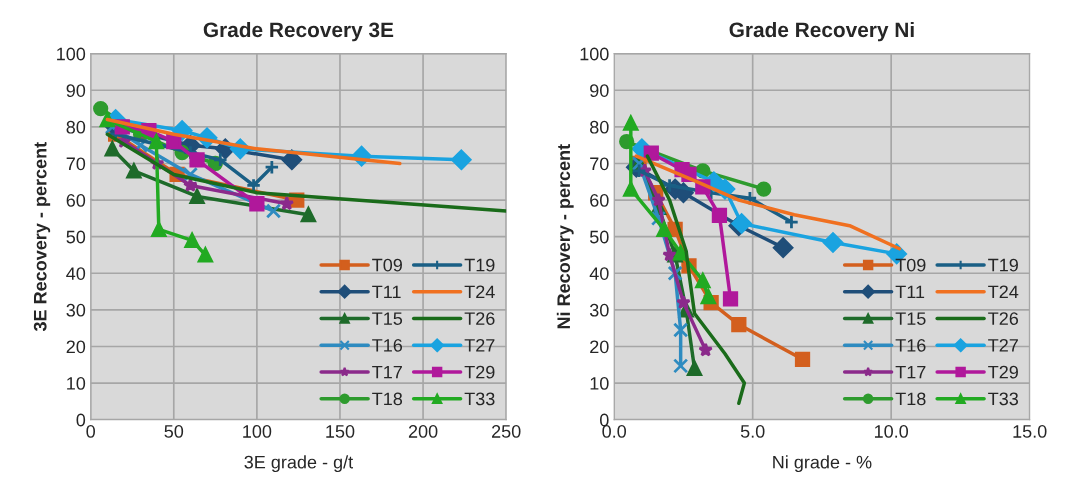 The image size is (1067, 488). I want to click on x-tick-label: 0.0, so click(614, 431).